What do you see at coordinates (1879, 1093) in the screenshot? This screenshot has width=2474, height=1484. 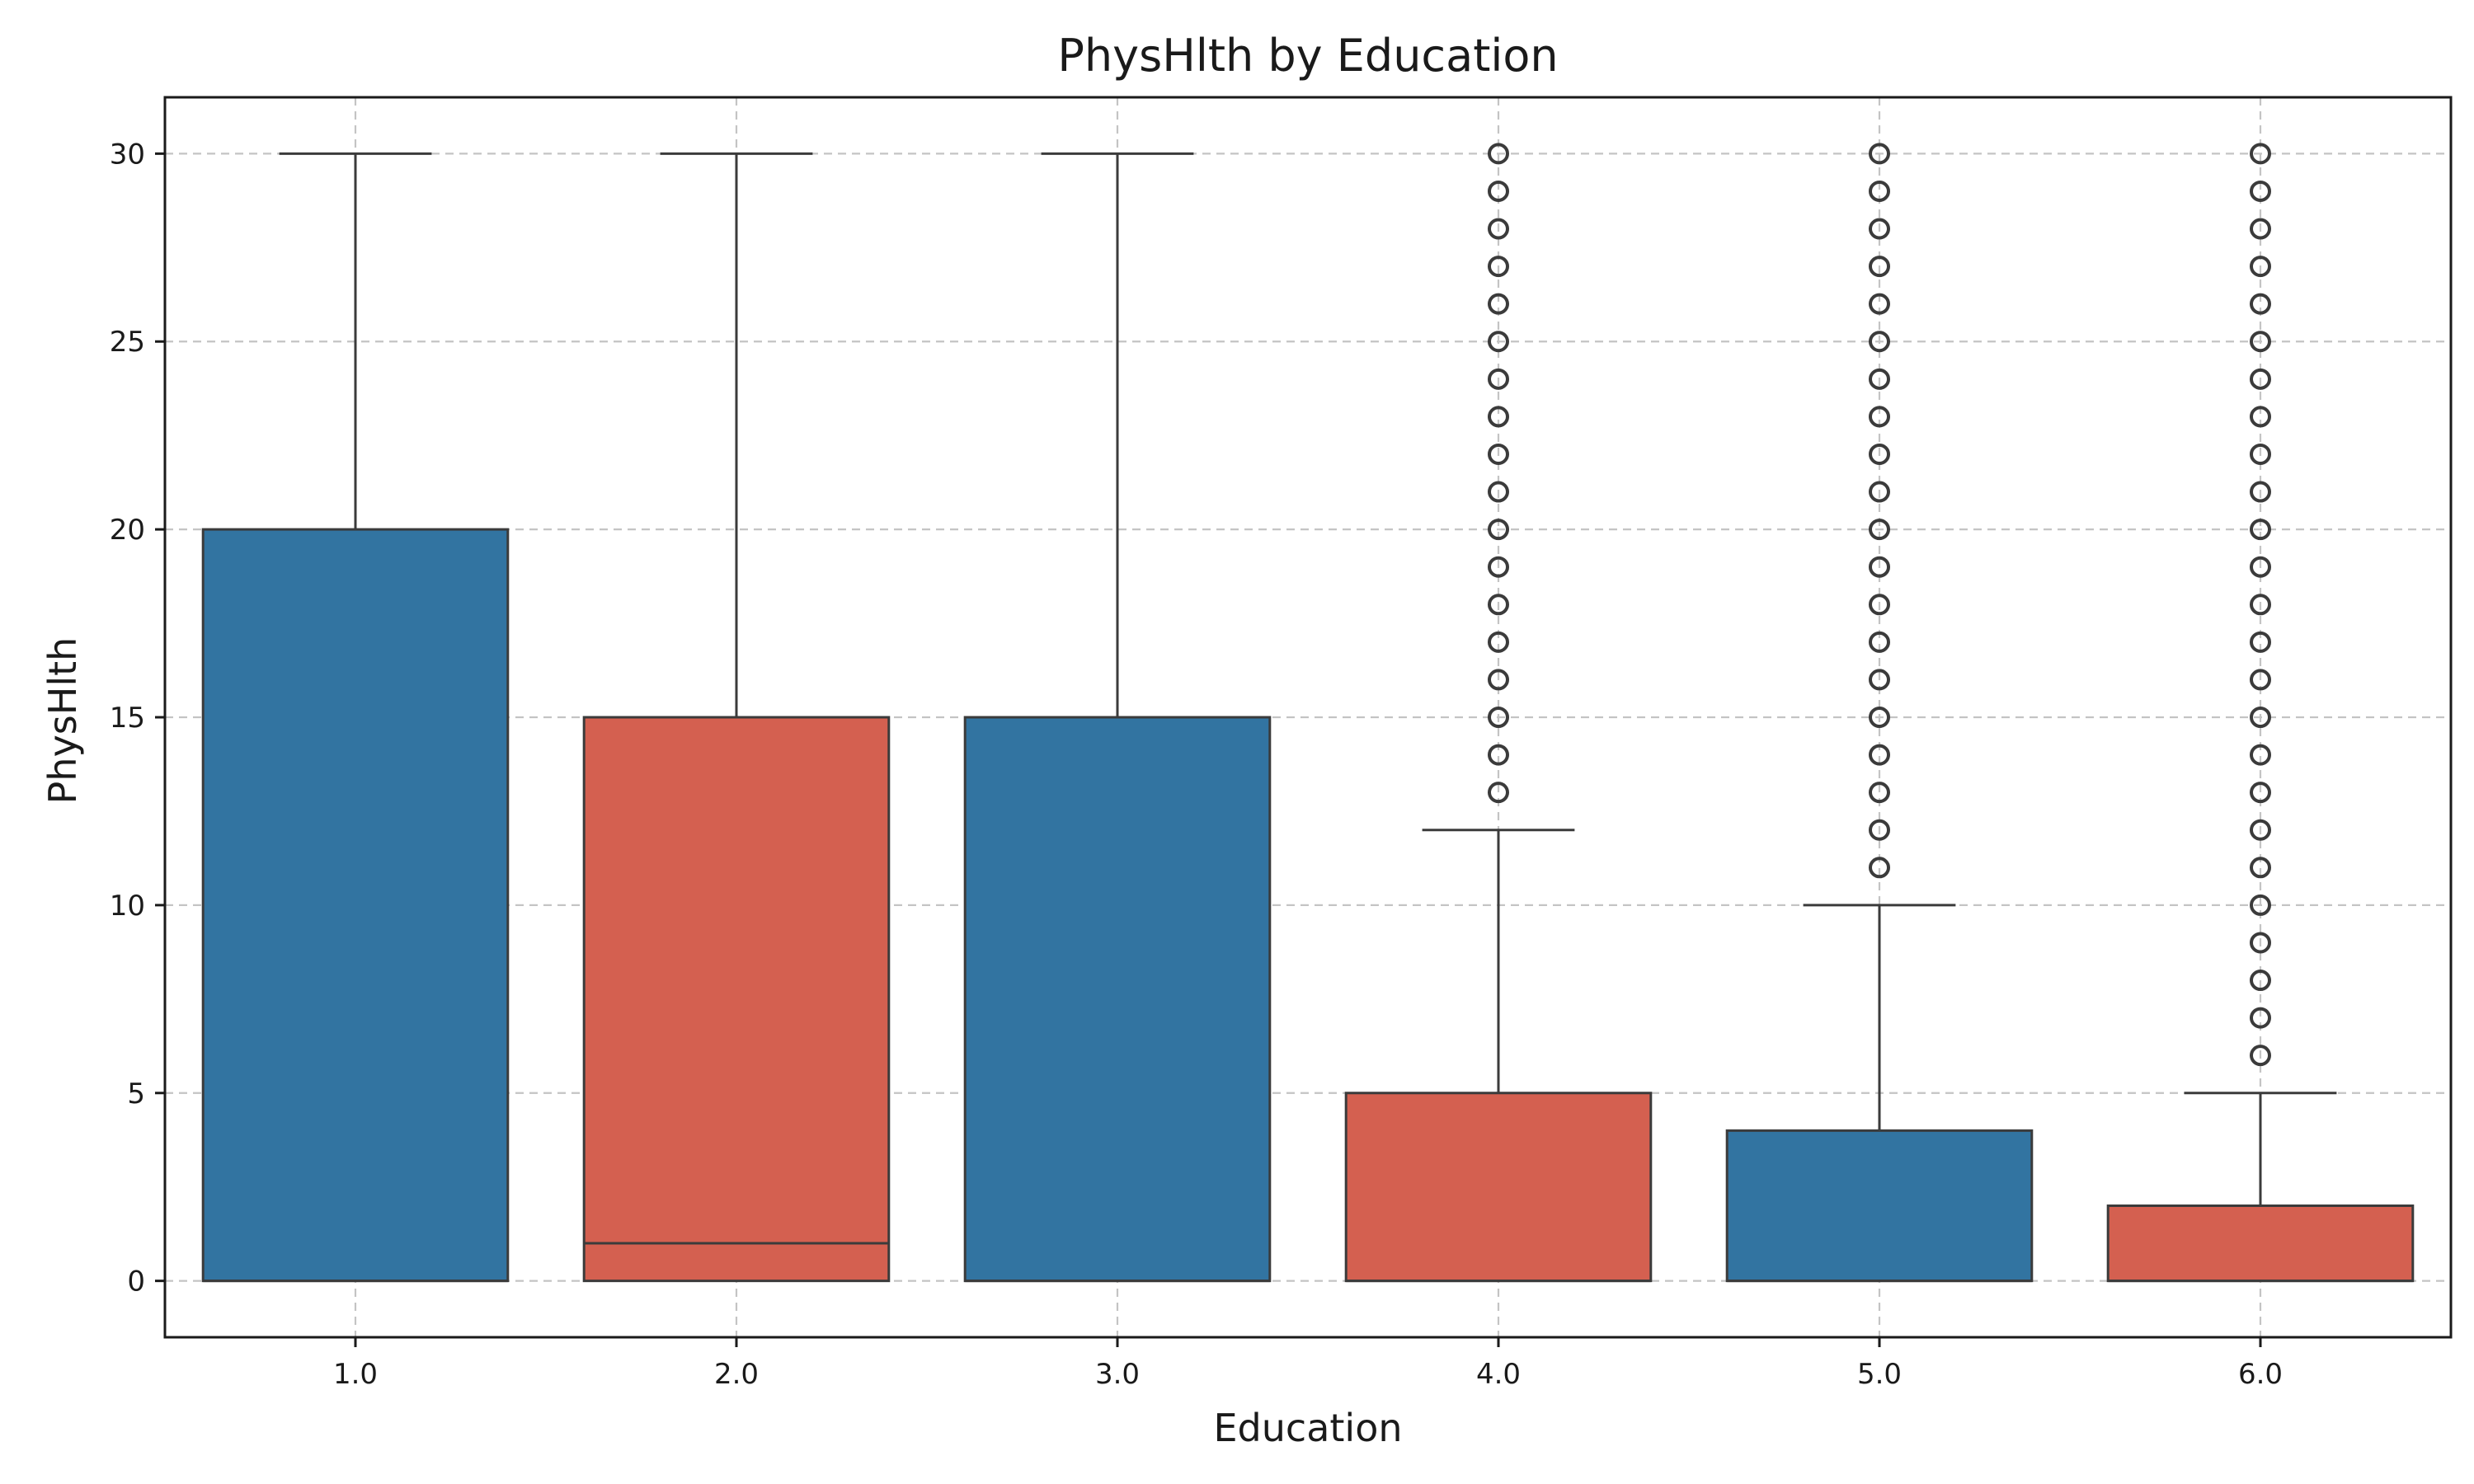 I see `box-group-5.0` at bounding box center [1879, 1093].